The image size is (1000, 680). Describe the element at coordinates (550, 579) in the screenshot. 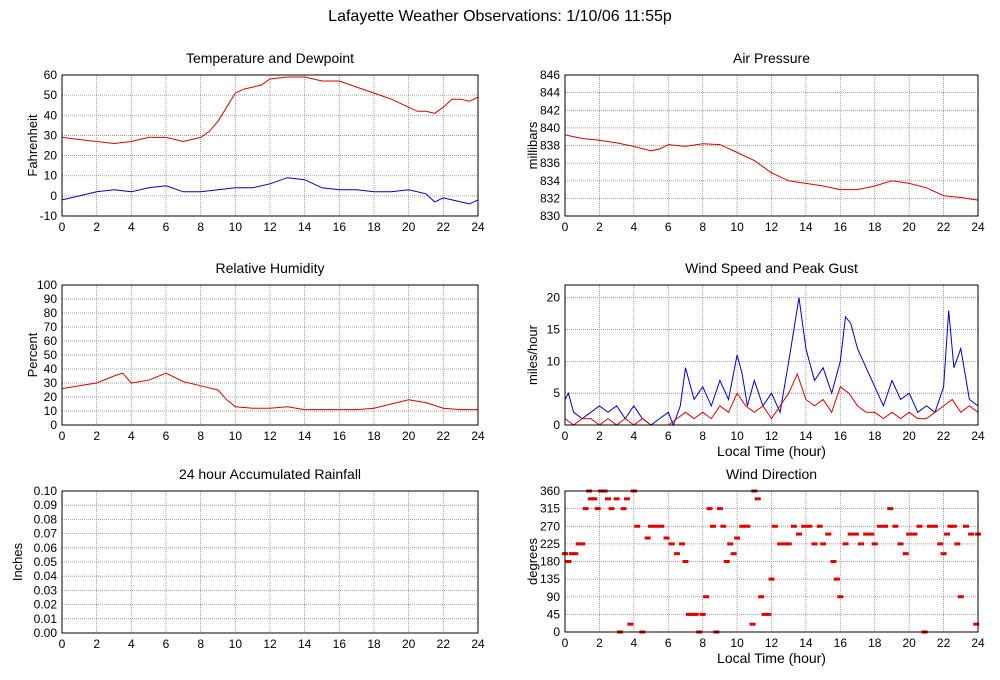

I see `y-tick-label: 135` at that location.